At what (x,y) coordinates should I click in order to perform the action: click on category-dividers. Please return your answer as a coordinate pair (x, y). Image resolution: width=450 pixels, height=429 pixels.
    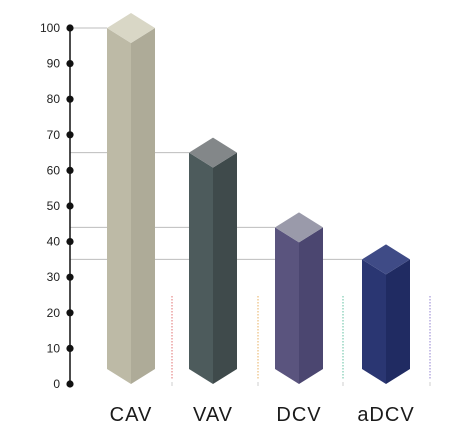
    Looking at the image, I should click on (301, 341).